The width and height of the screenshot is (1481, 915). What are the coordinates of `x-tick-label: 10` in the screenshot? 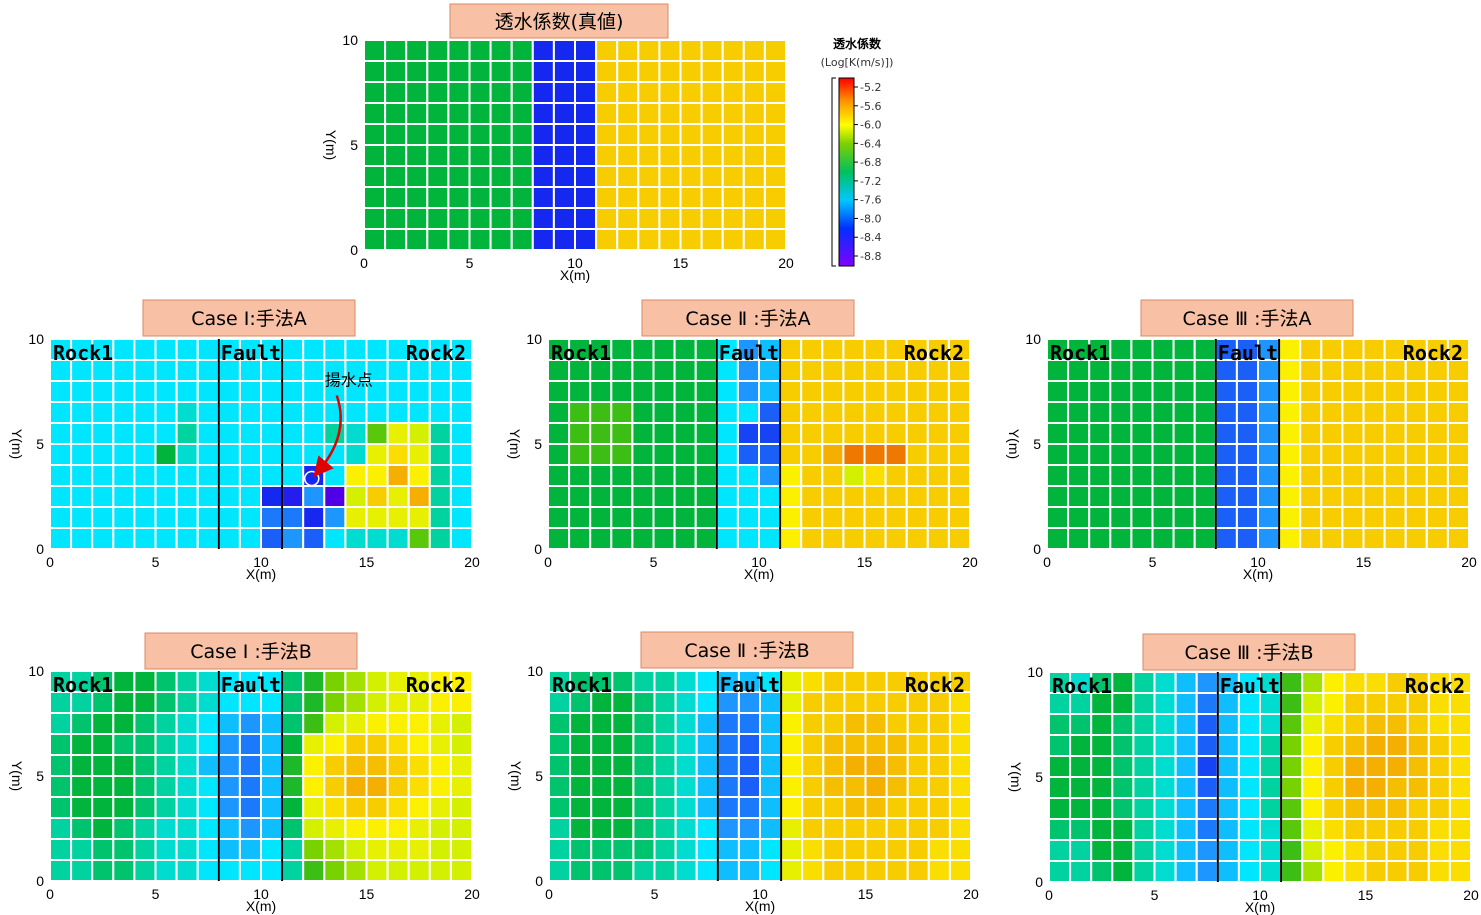 It's located at (1258, 562).